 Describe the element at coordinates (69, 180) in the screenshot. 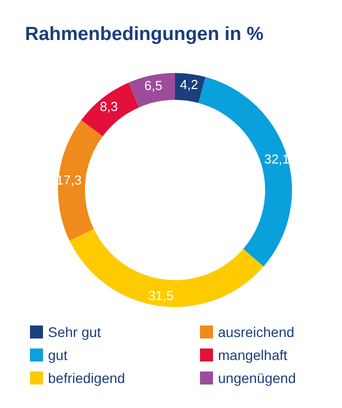

I see `data-label: 17,3` at that location.